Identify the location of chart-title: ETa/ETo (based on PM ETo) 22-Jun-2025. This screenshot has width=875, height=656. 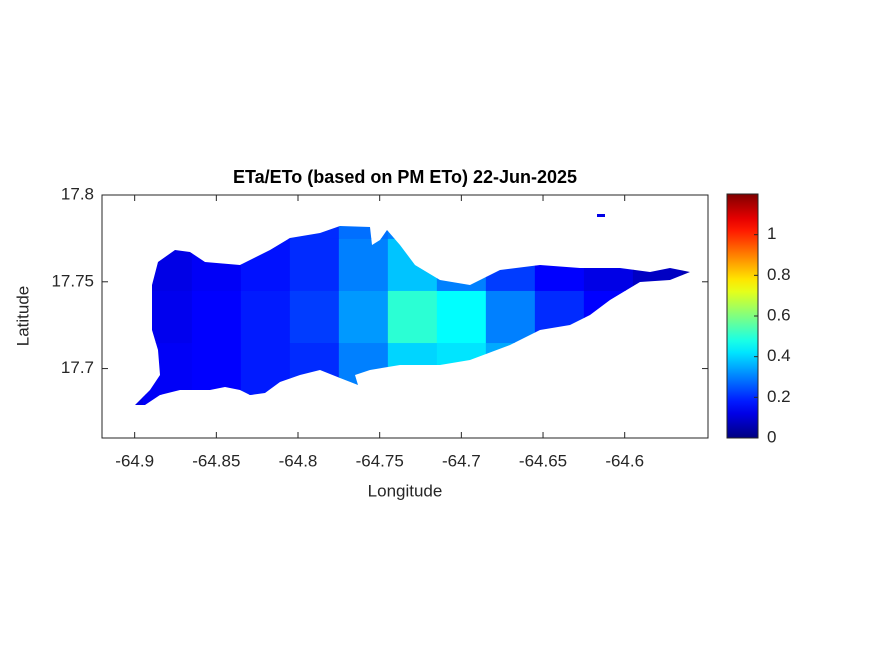
(405, 177).